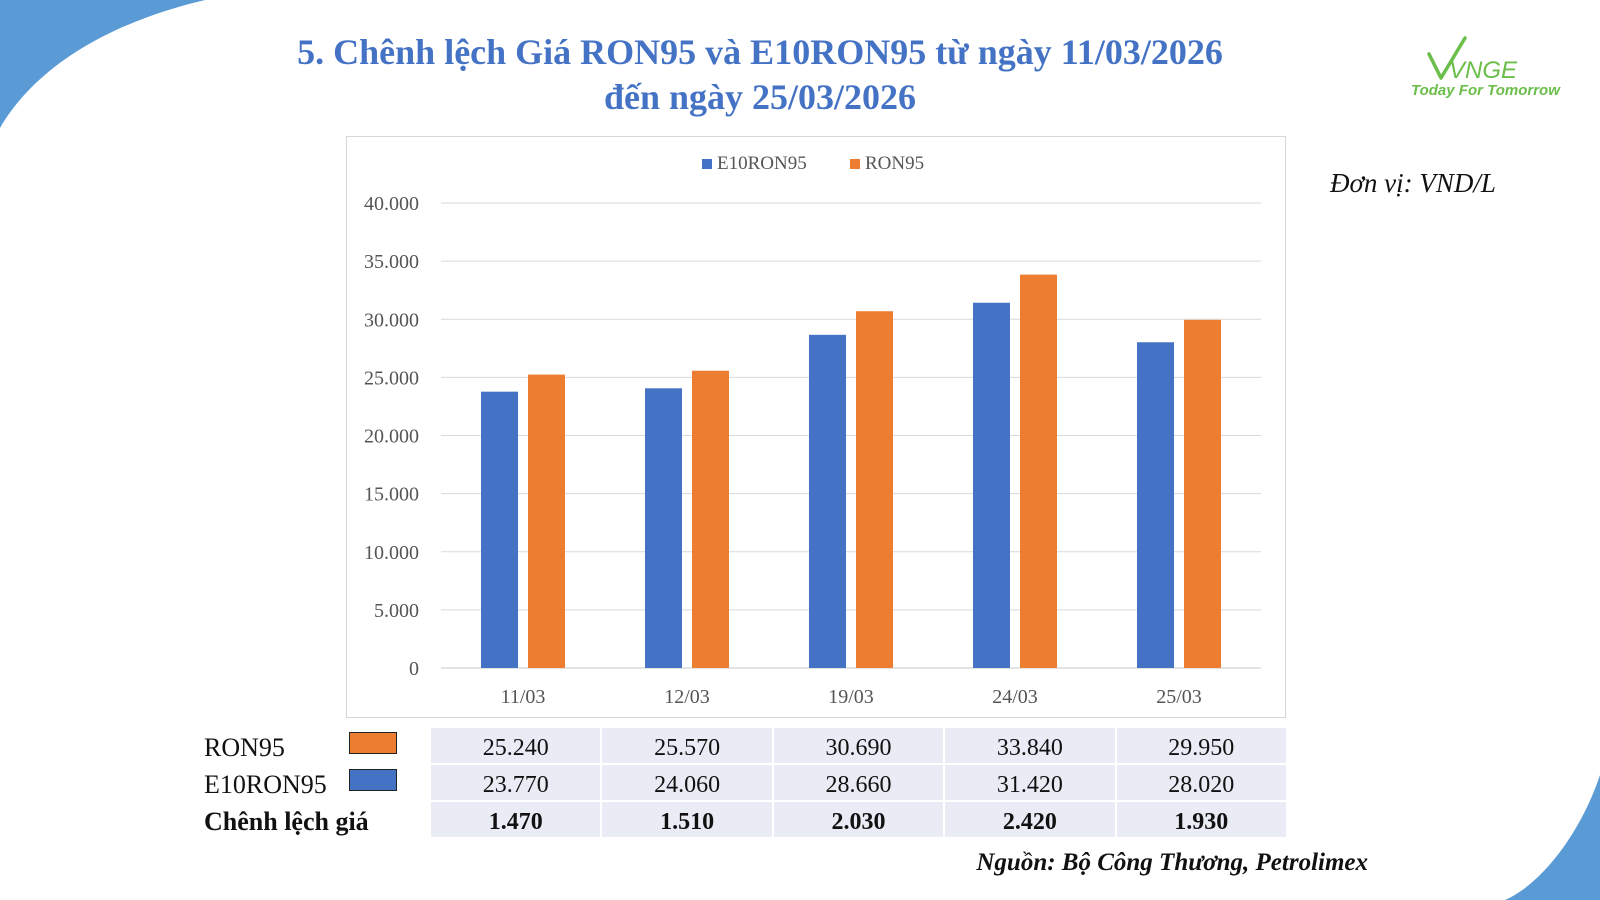 The width and height of the screenshot is (1600, 900). What do you see at coordinates (516, 746) in the screenshot?
I see `table-cell: 25.240` at bounding box center [516, 746].